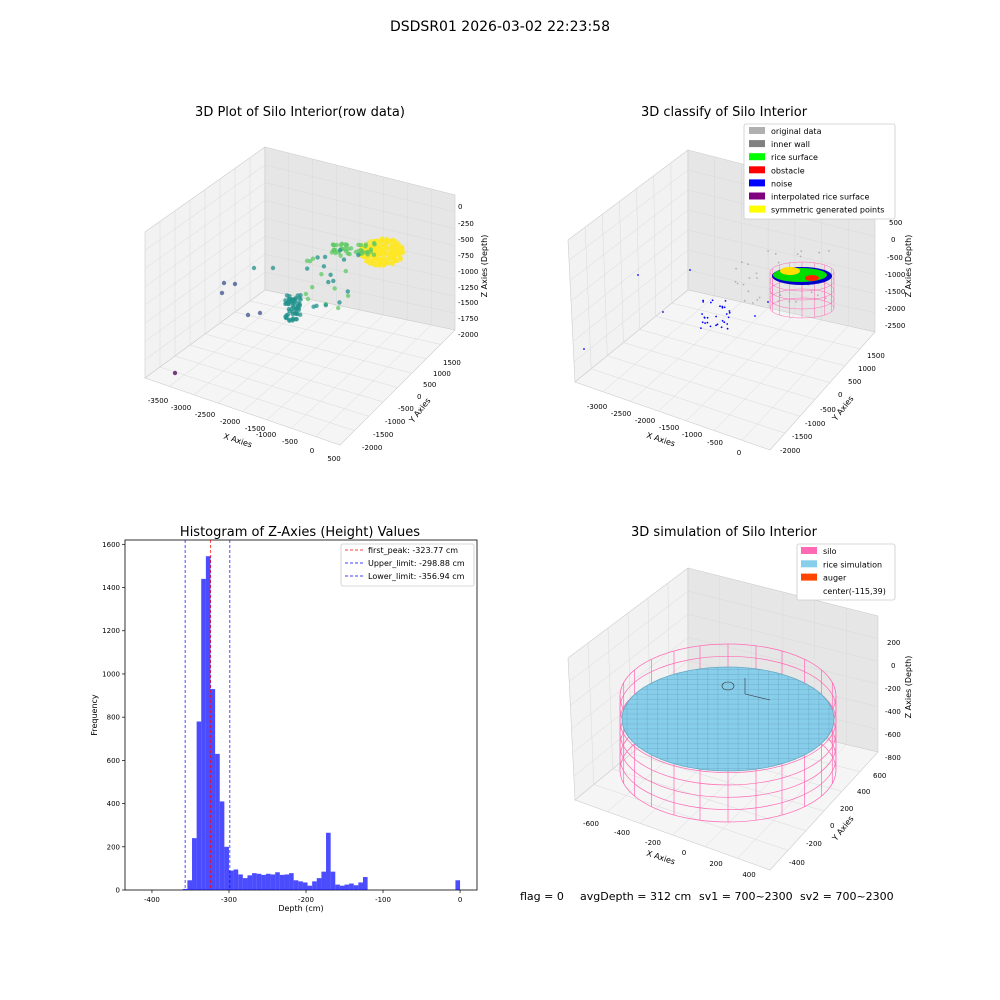 The width and height of the screenshot is (1000, 1000). Describe the element at coordinates (113, 718) in the screenshot. I see `hist-ytick-4: 800` at that location.